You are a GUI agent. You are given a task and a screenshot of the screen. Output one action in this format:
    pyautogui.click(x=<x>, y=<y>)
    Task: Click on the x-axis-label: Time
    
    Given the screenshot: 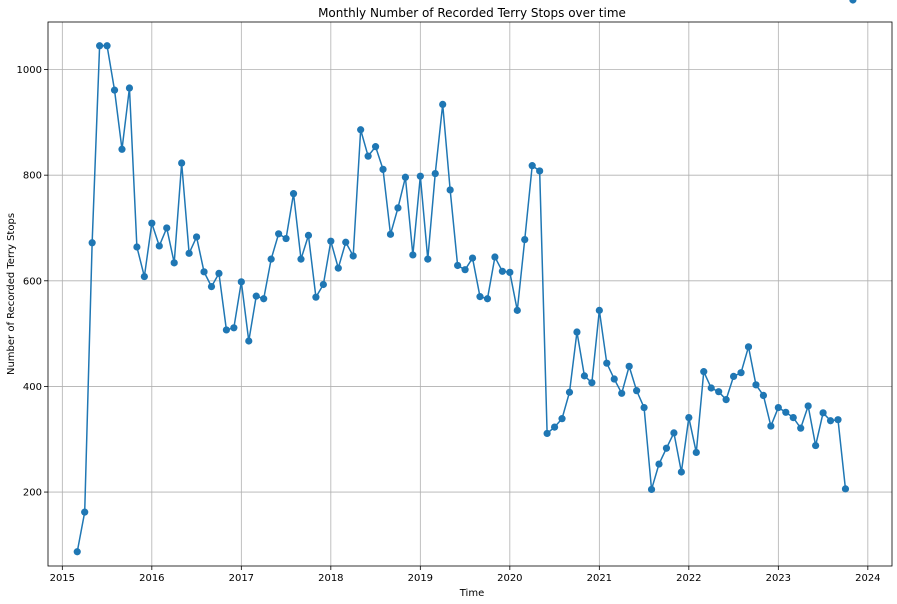 What is the action you would take?
    pyautogui.click(x=471, y=593)
    